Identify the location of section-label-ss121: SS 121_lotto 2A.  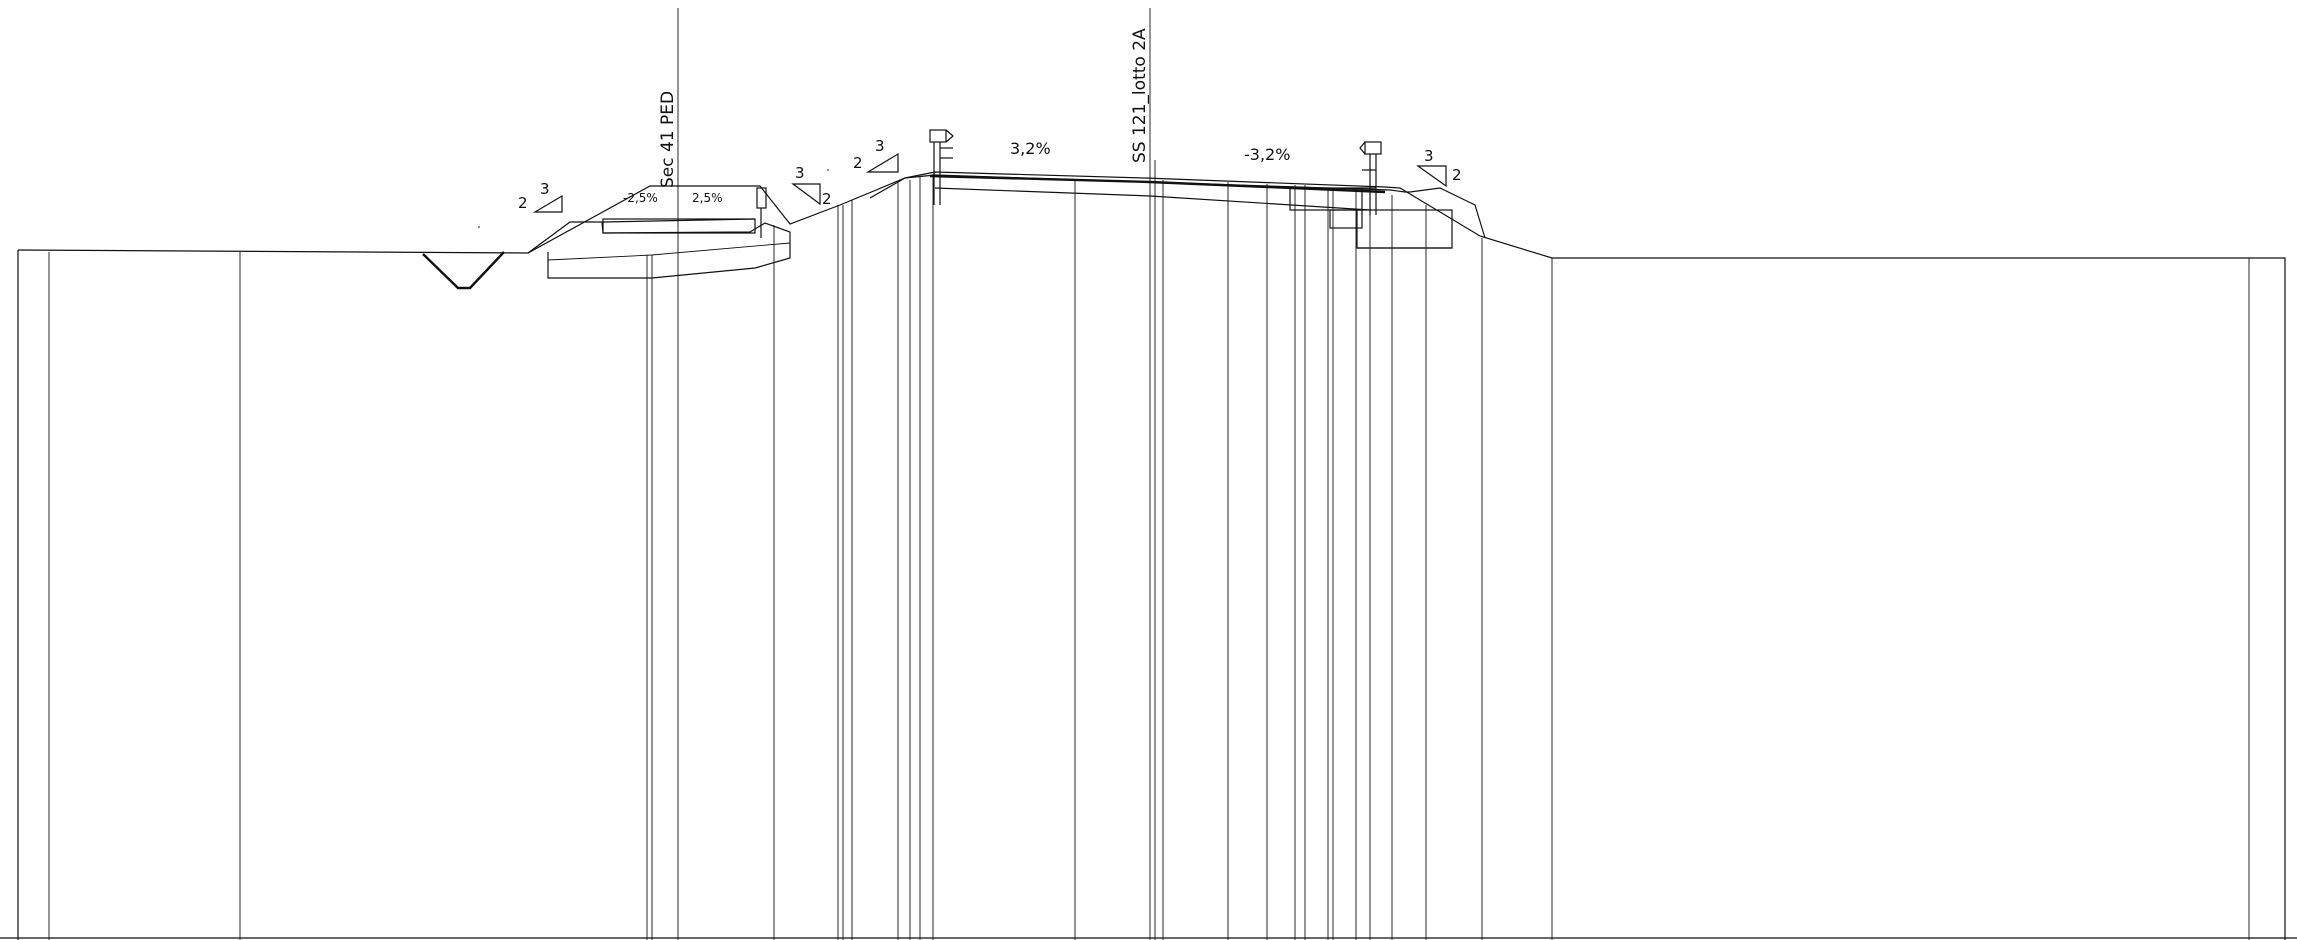
(1140, 95).